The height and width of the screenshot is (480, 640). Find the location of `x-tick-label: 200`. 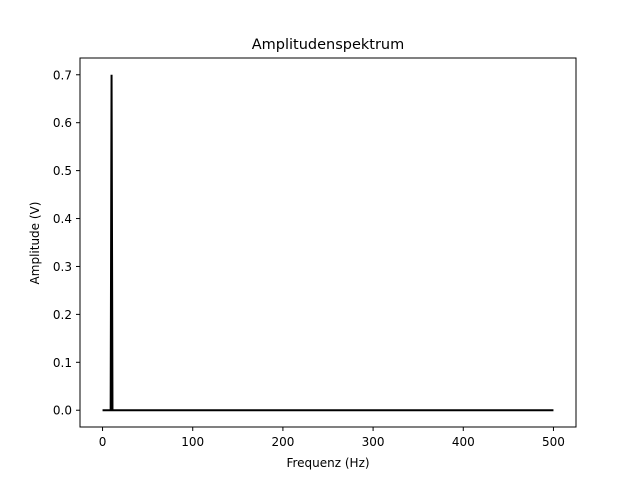

x-tick-label: 200 is located at coordinates (282, 442).